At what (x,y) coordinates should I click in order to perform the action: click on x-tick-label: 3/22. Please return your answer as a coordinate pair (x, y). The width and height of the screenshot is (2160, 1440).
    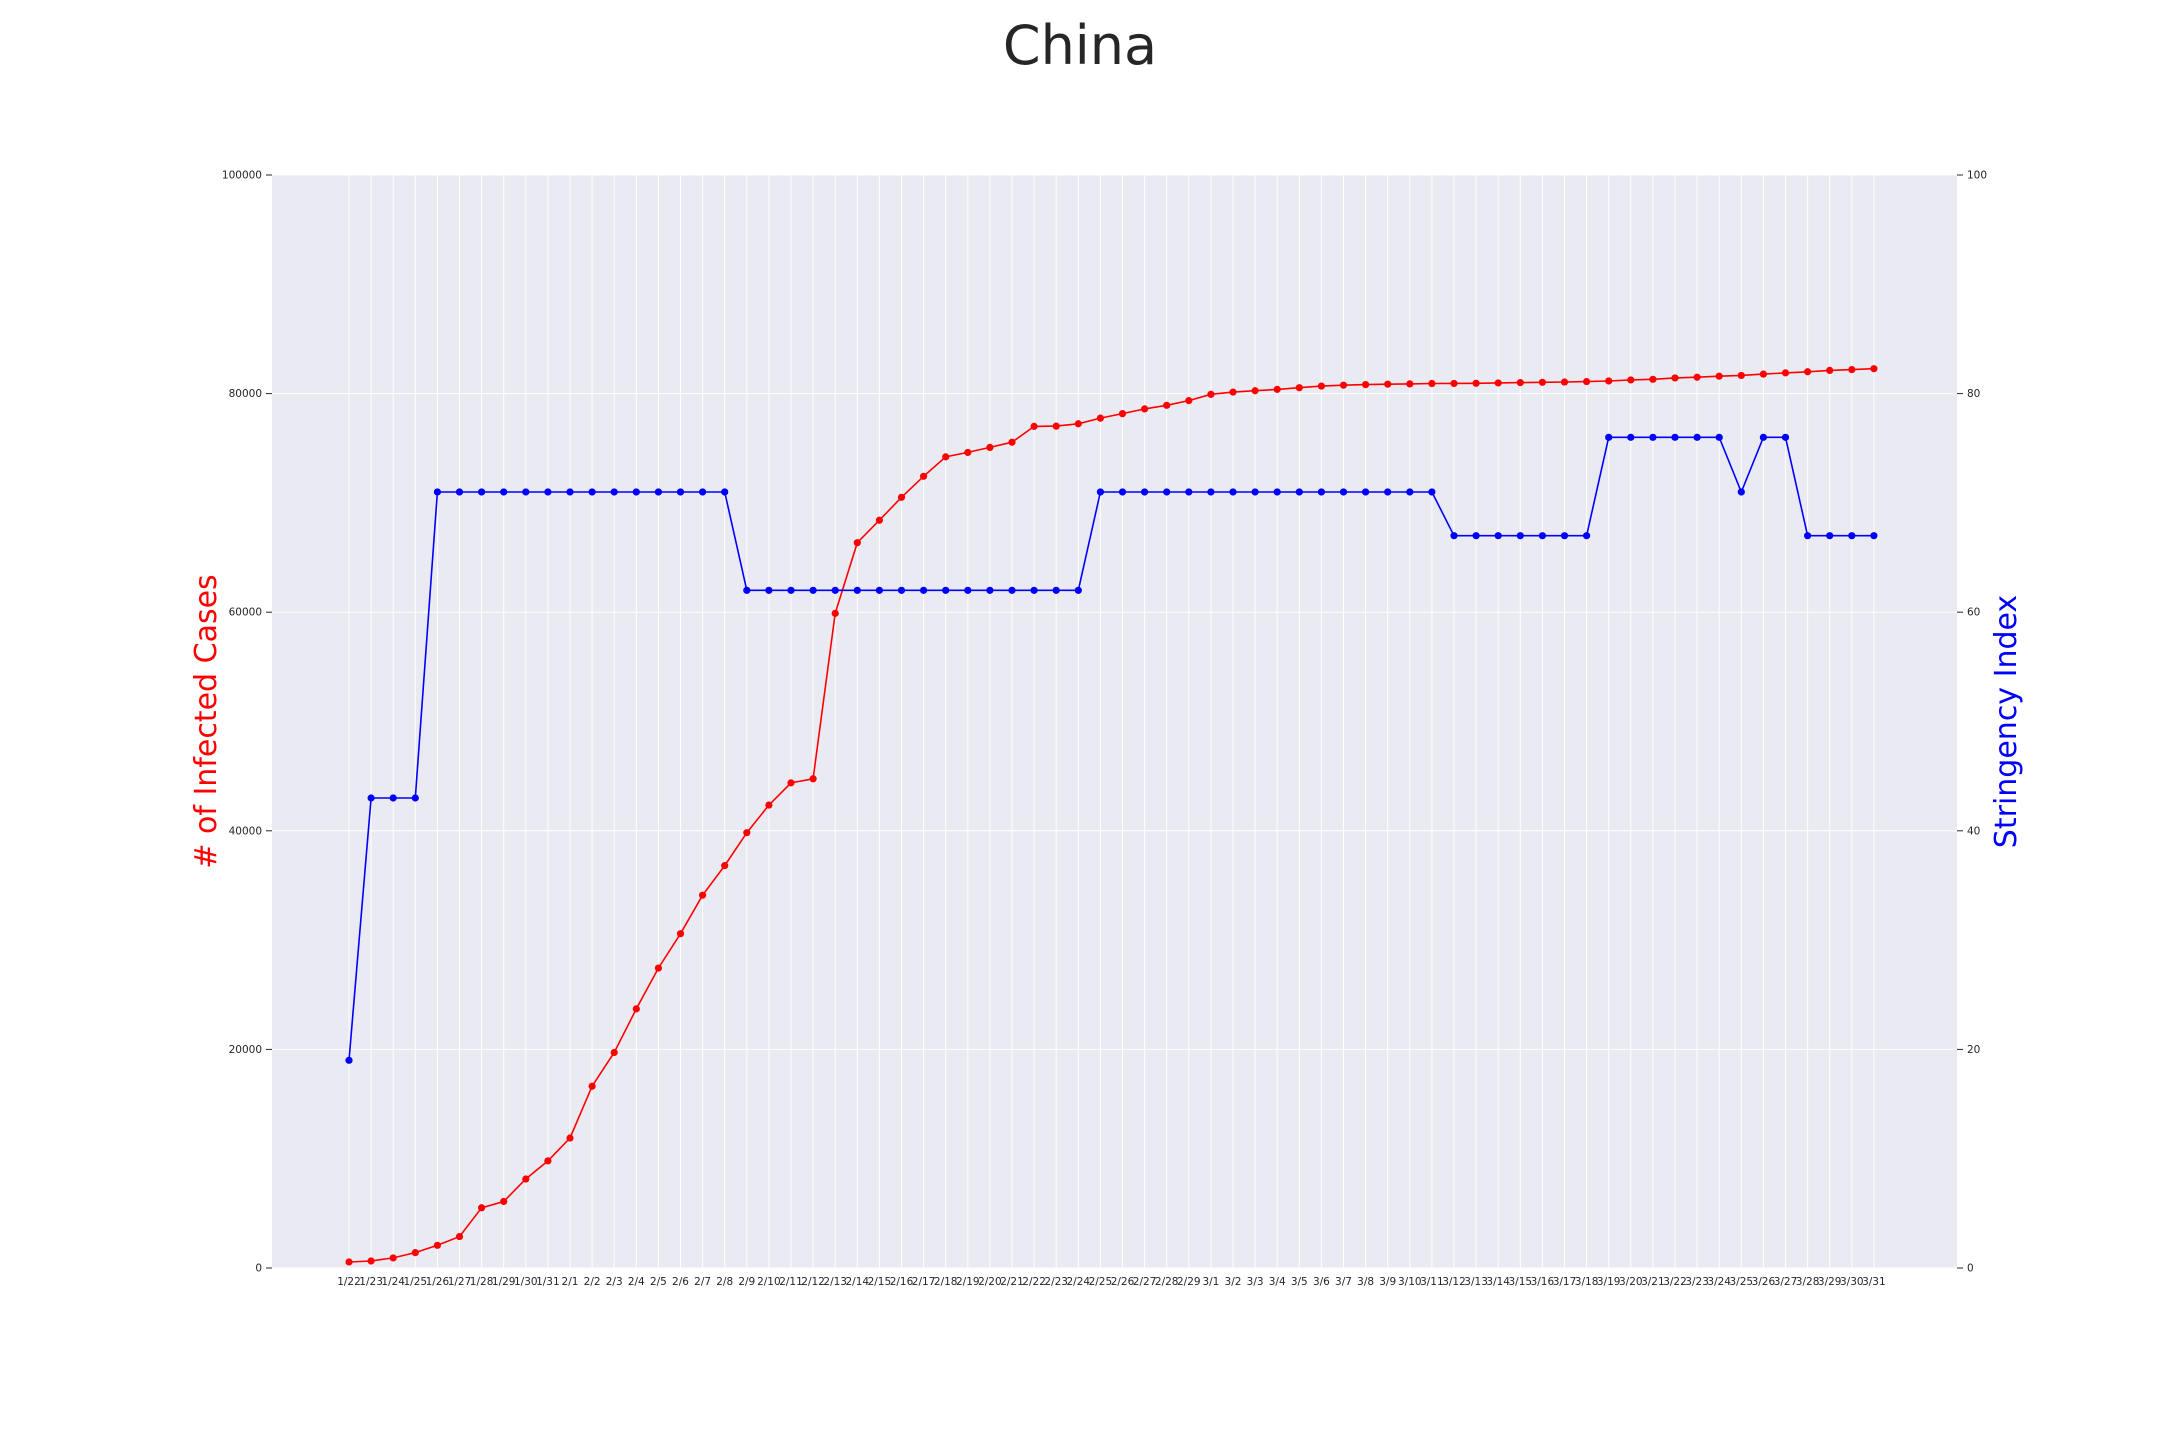
    Looking at the image, I should click on (1675, 1282).